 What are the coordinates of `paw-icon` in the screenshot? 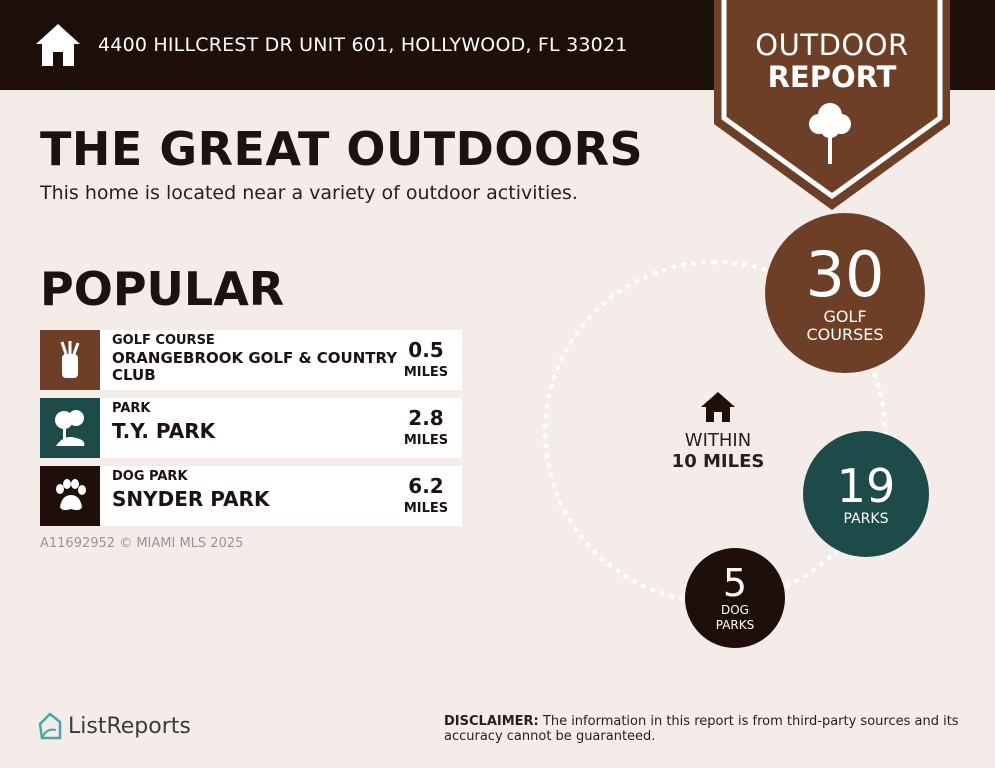 It's located at (70, 496).